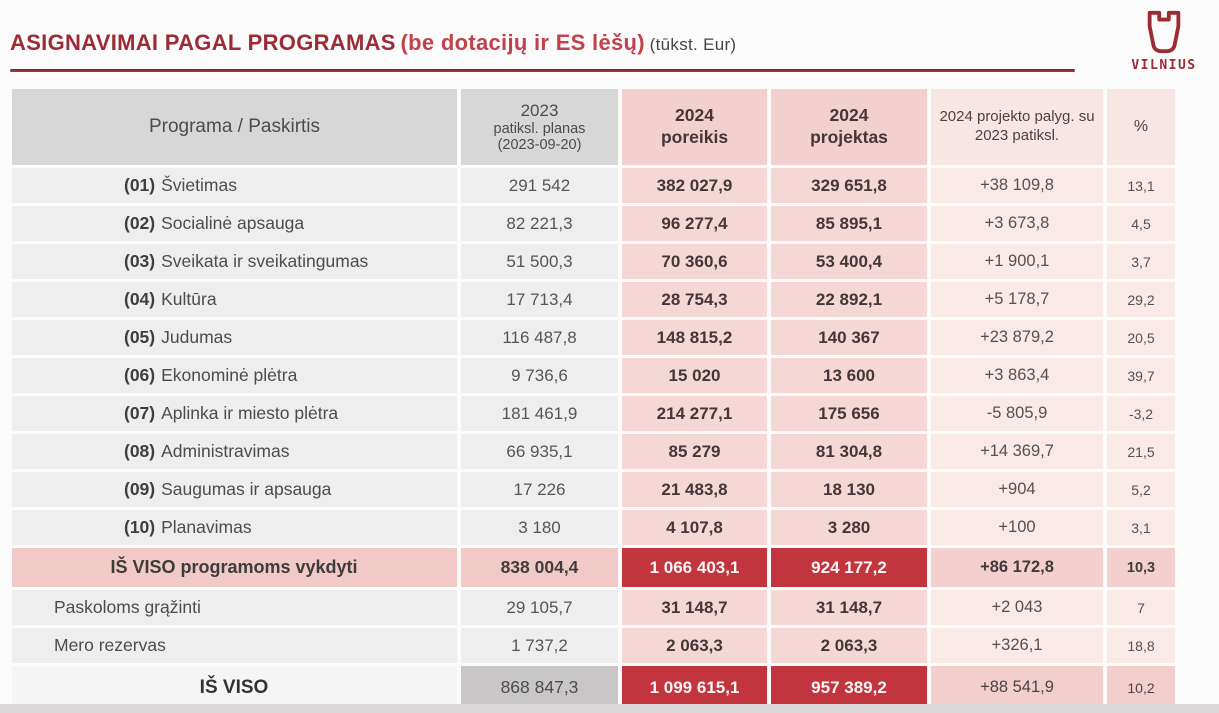 This screenshot has width=1219, height=713. I want to click on cell-program-name: (09) Saugumas ir apsauga, so click(234, 489).